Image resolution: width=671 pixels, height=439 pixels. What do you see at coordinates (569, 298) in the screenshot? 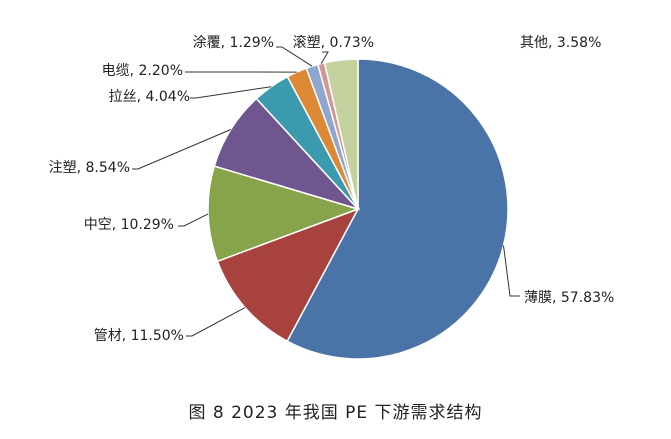
I see `slice-label-1: 薄膜, 57.83%` at bounding box center [569, 298].